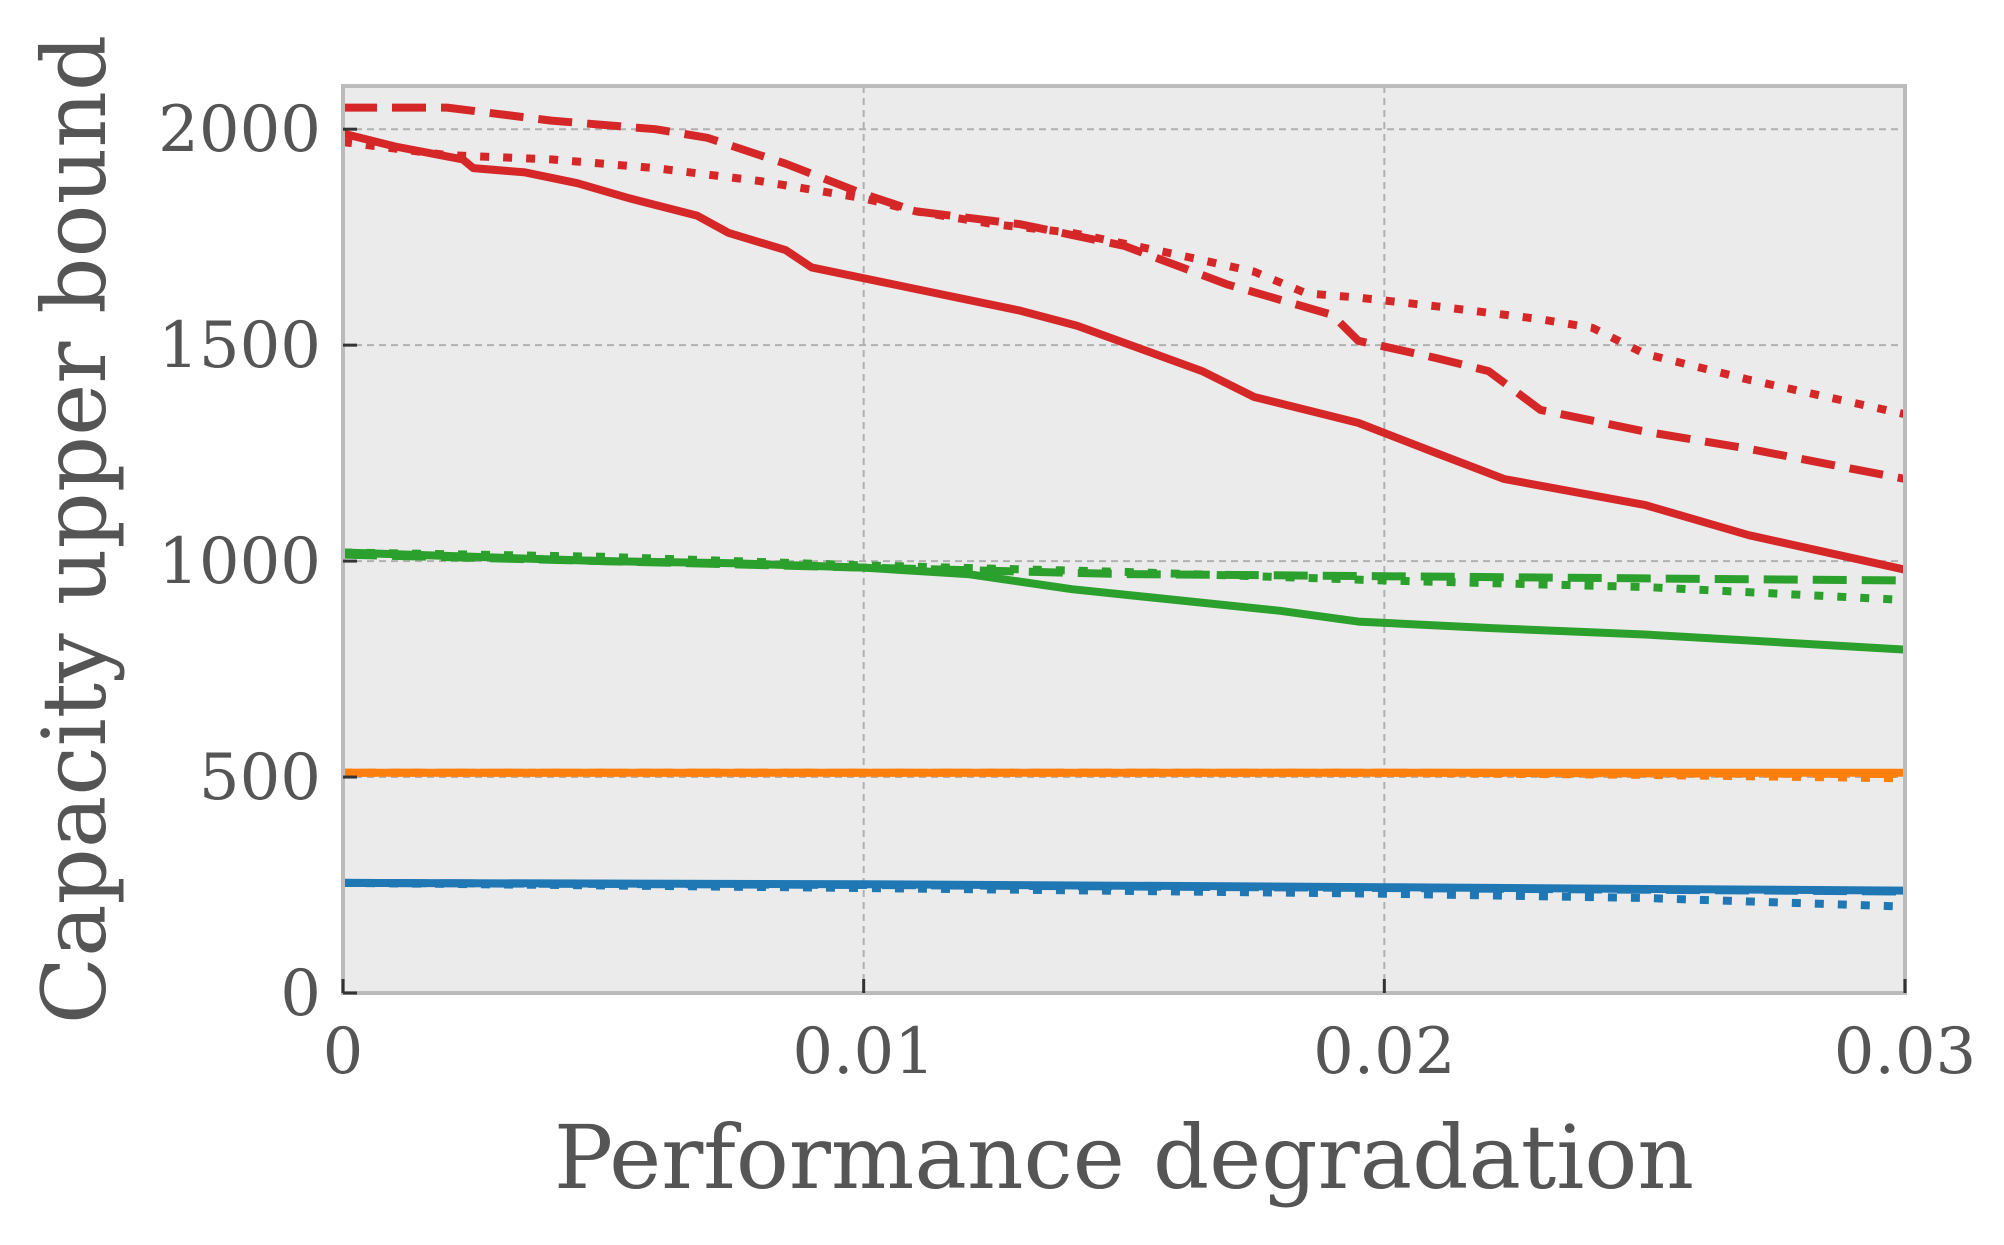  I want to click on y-tick-label: 0, so click(300, 994).